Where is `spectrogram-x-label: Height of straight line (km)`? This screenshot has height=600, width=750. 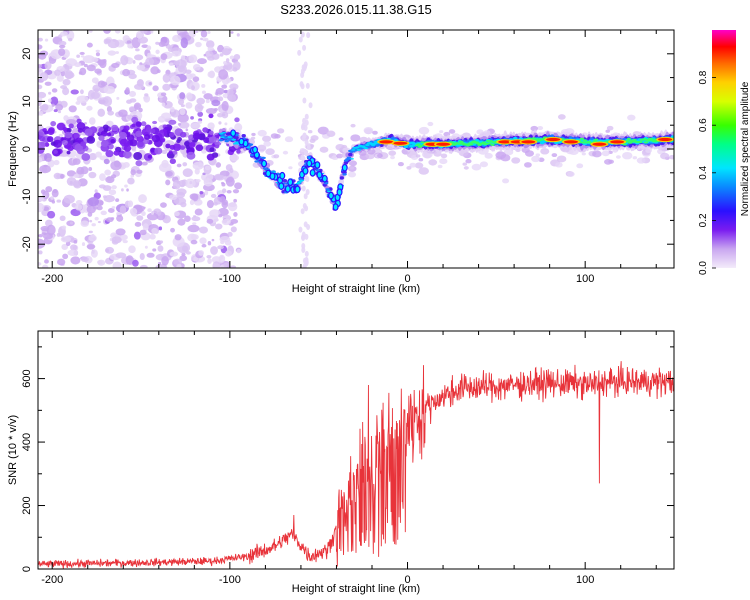
spectrogram-x-label: Height of straight line (km) is located at coordinates (356, 289).